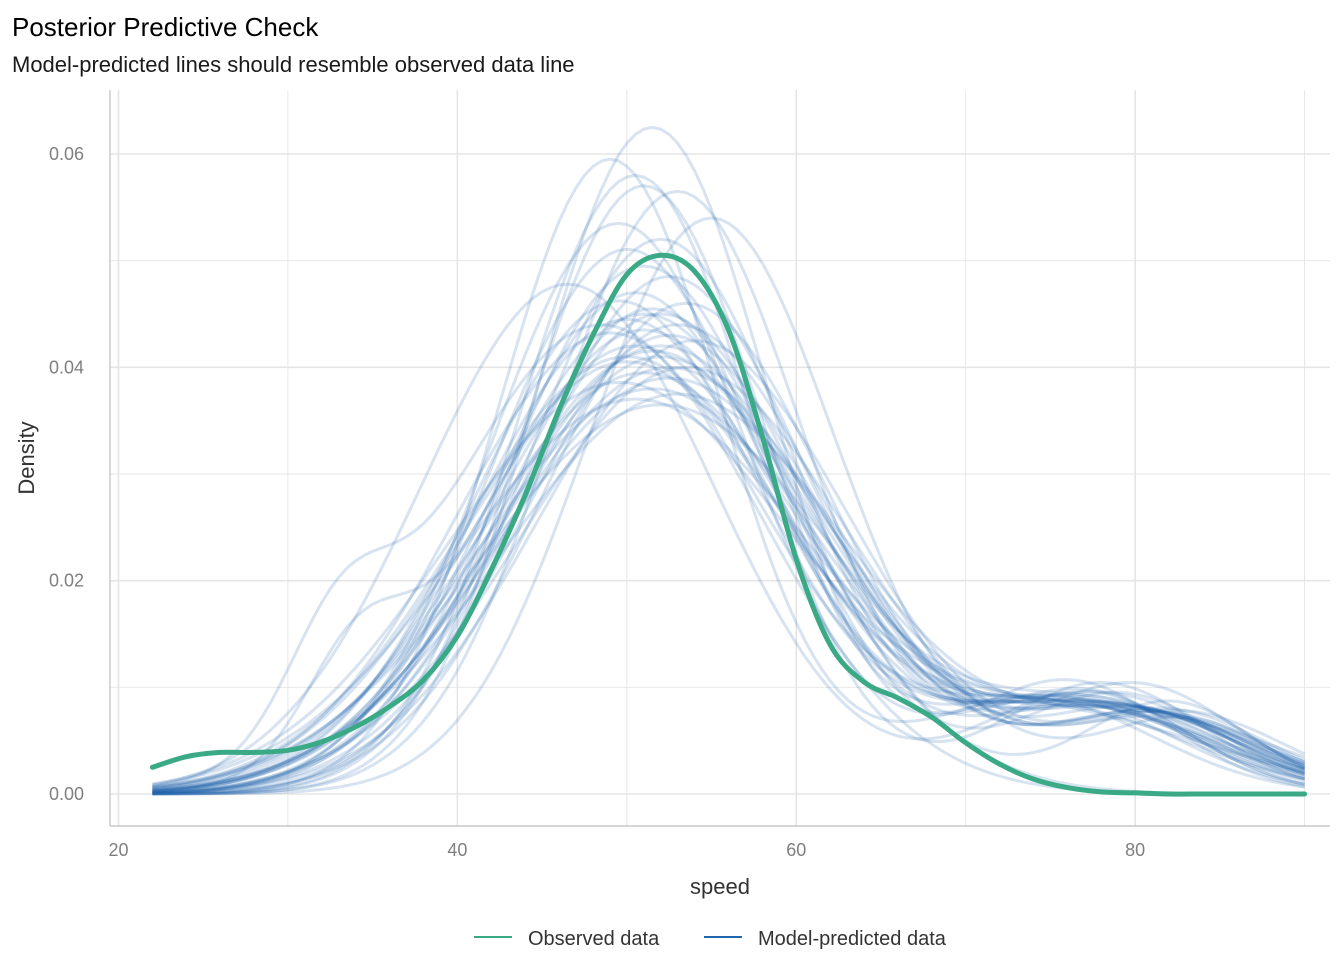  I want to click on legend-label-observed: Observed data, so click(594, 939).